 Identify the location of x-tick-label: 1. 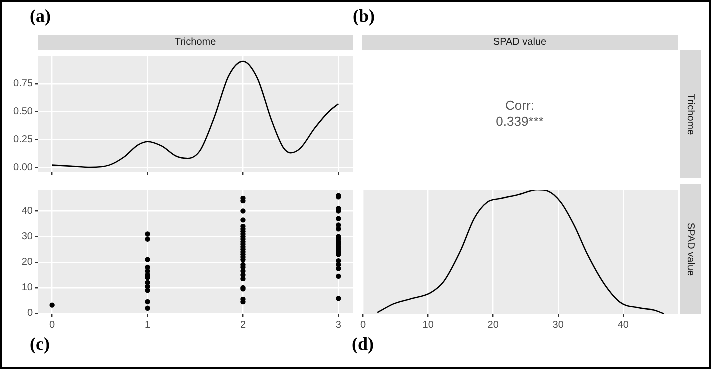
(147, 325).